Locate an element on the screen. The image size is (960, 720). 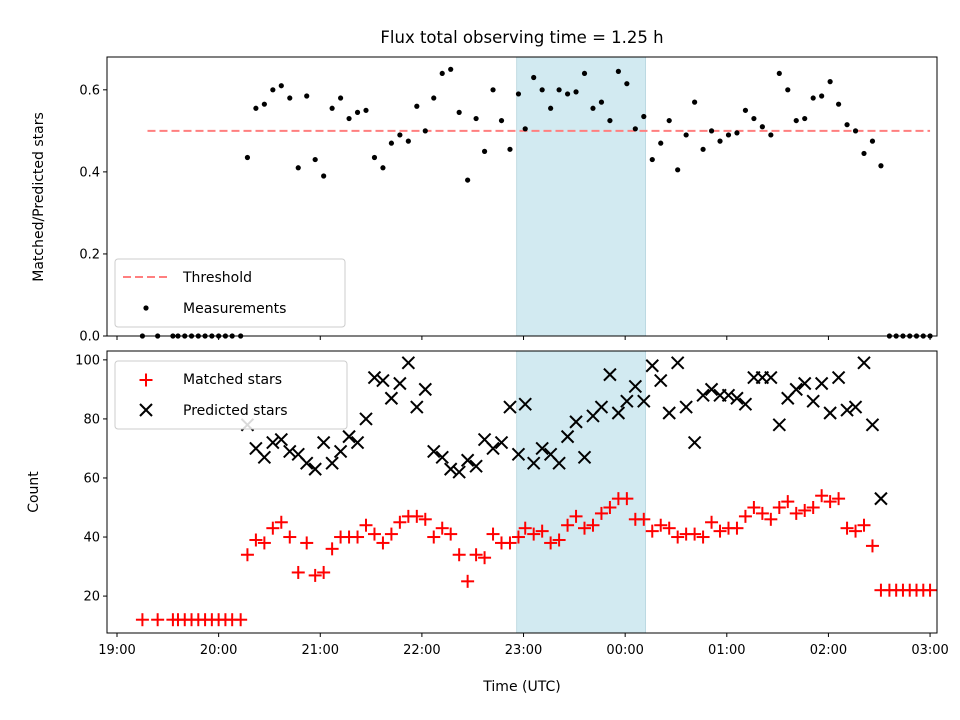
observing-window-highlight is located at coordinates (581, 492).